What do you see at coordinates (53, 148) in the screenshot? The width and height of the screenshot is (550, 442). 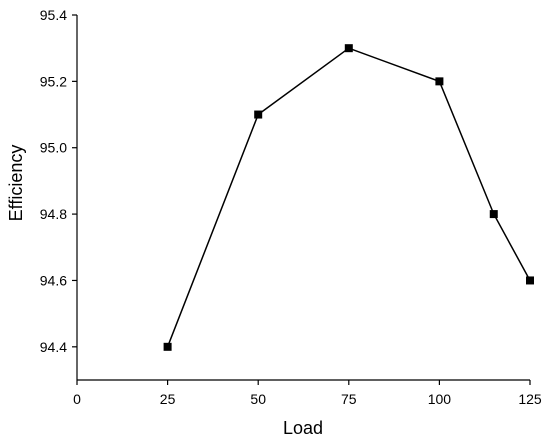 I see `y-tick-label: 95.0` at bounding box center [53, 148].